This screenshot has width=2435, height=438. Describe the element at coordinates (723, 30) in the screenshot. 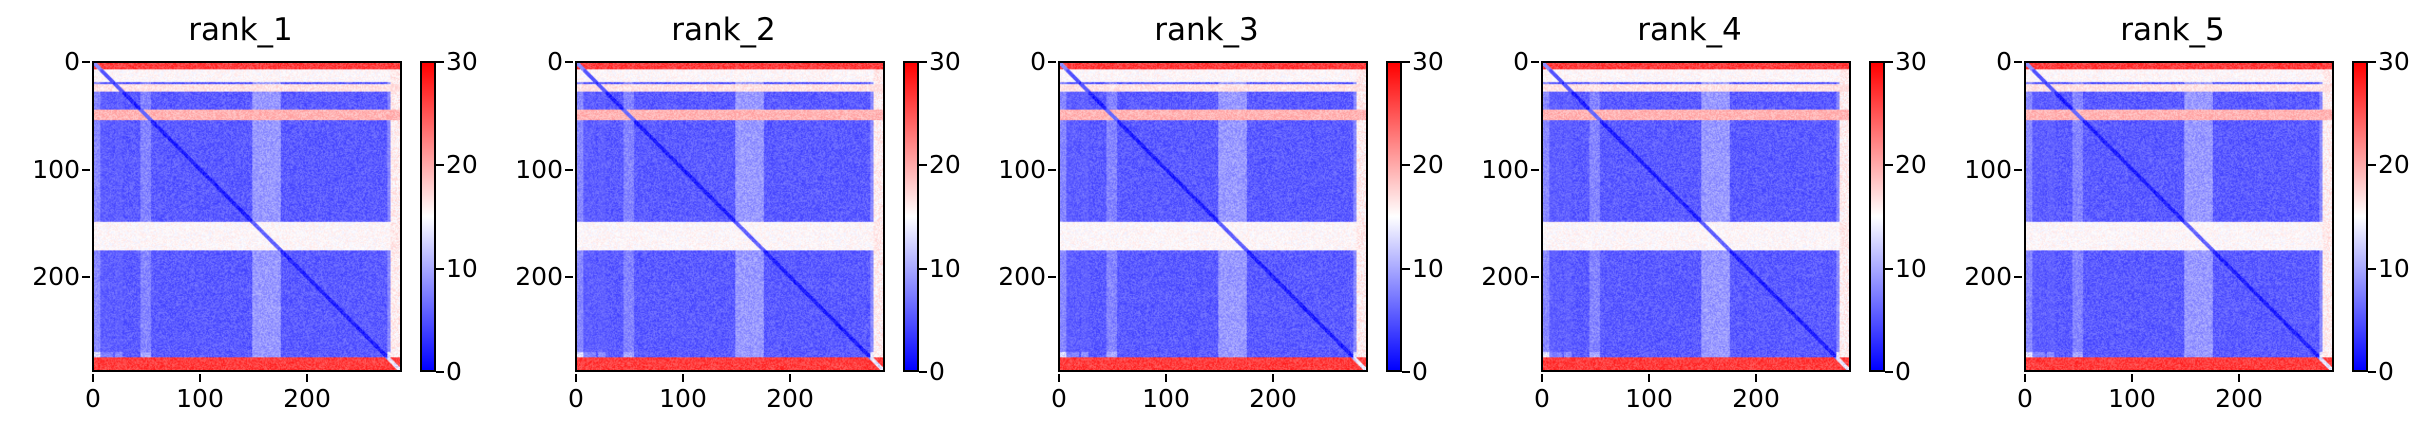

I see `chart-title: rank_2` at that location.